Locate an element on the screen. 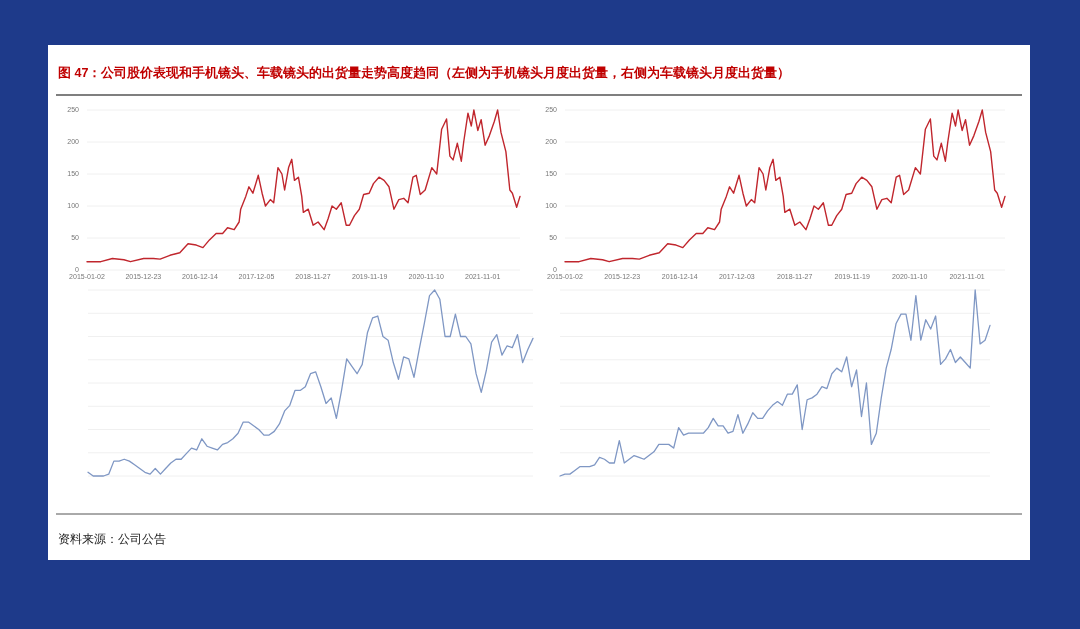 The image size is (1080, 629). text: 资料来源：公司公告 is located at coordinates (112, 539).